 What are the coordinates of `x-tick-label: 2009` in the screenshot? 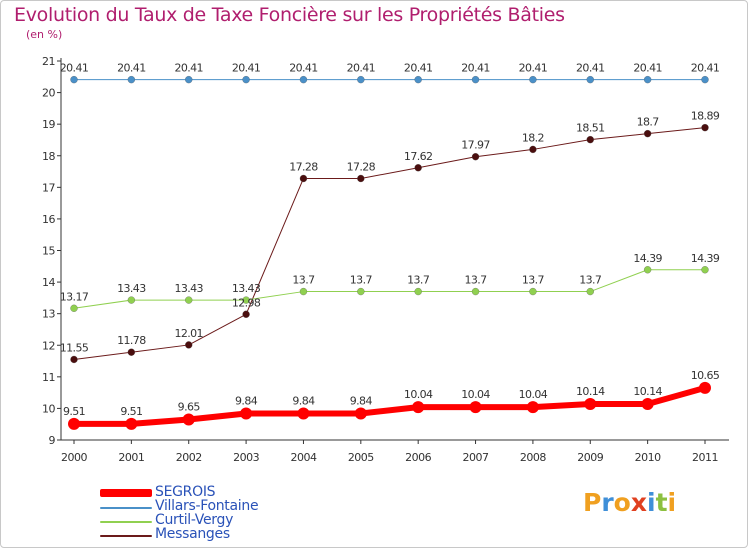 It's located at (590, 457).